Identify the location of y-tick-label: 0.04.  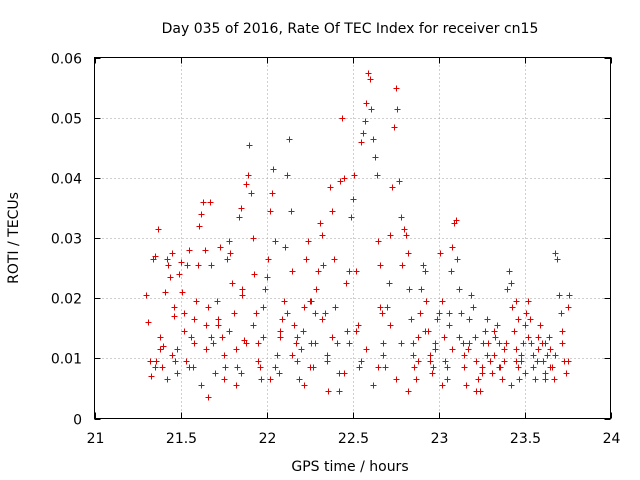
(66, 180).